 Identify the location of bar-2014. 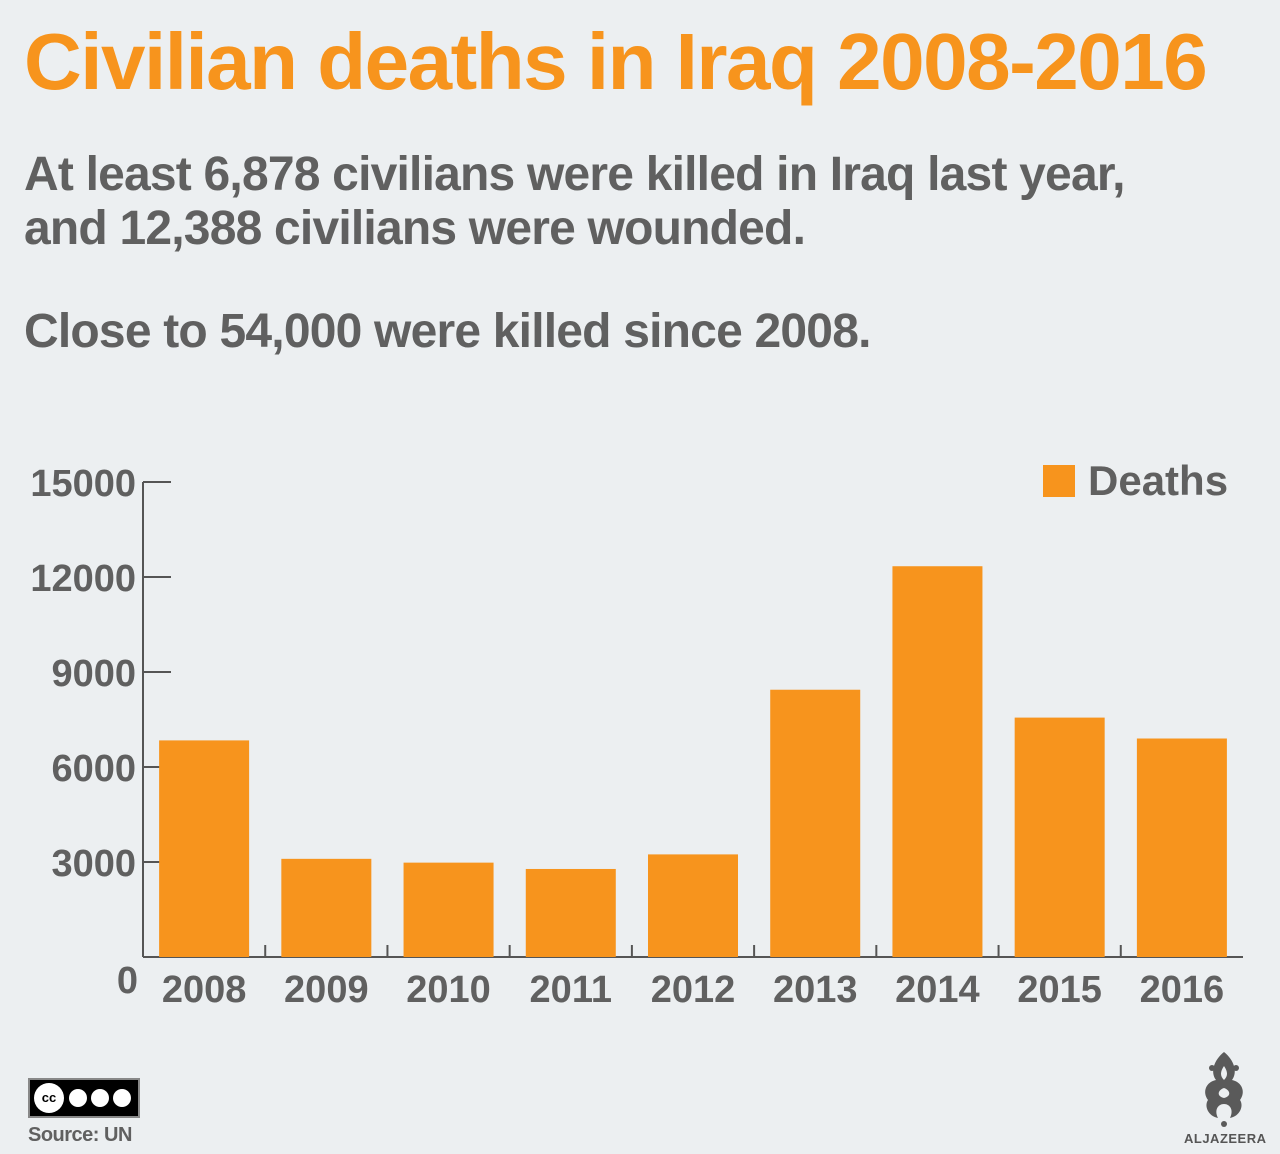
(937, 761).